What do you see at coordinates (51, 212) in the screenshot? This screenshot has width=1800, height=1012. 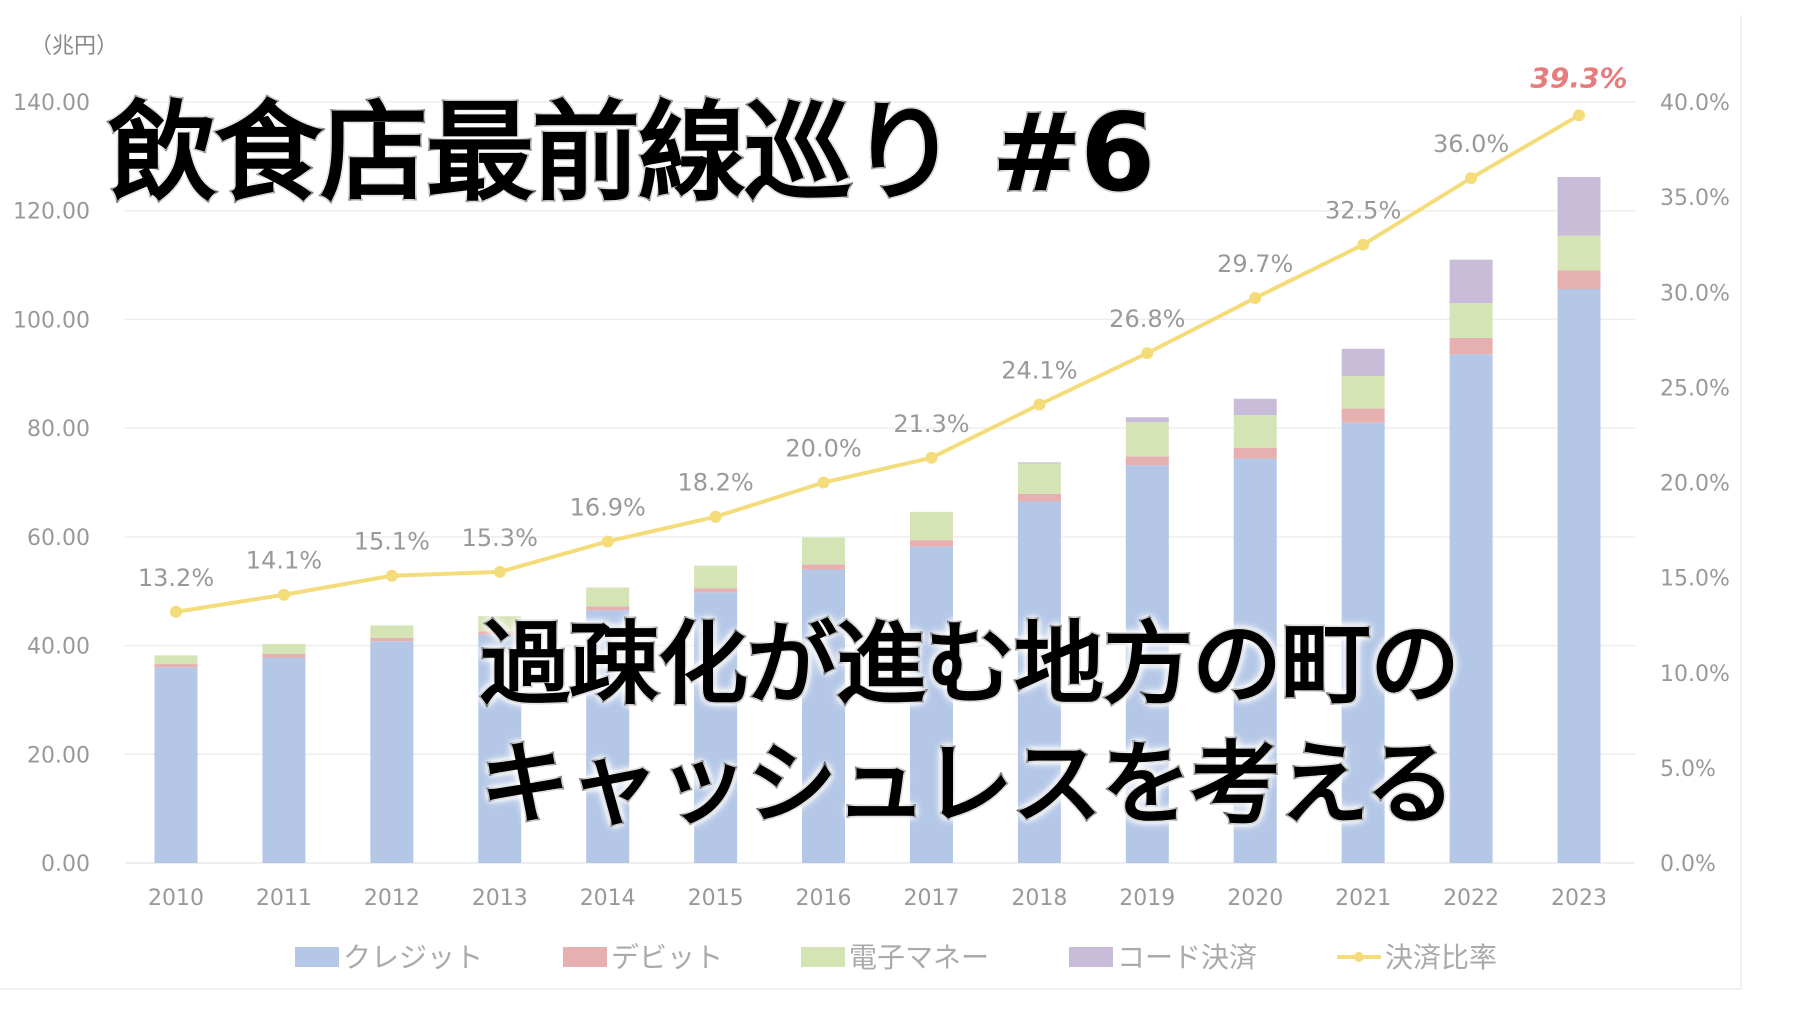 I see `y-tick-label: 120.00` at bounding box center [51, 212].